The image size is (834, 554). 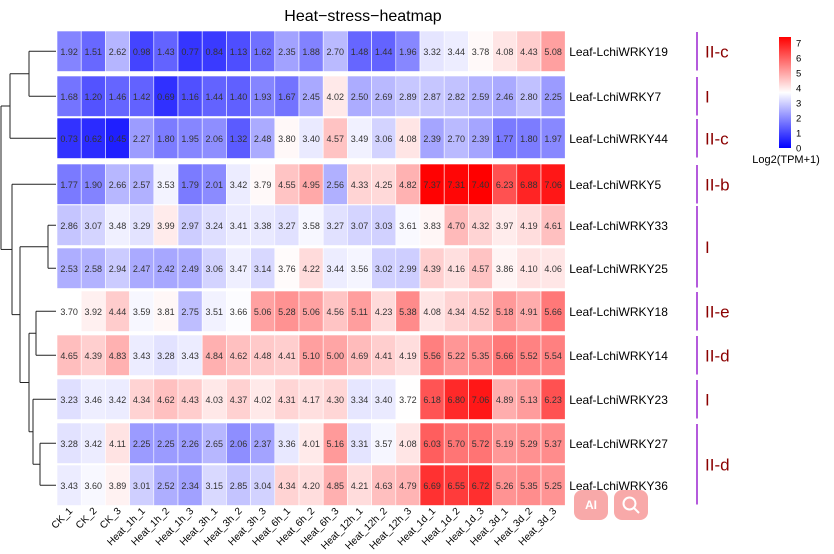 I want to click on cell-value-label: 3.14, so click(x=263, y=269).